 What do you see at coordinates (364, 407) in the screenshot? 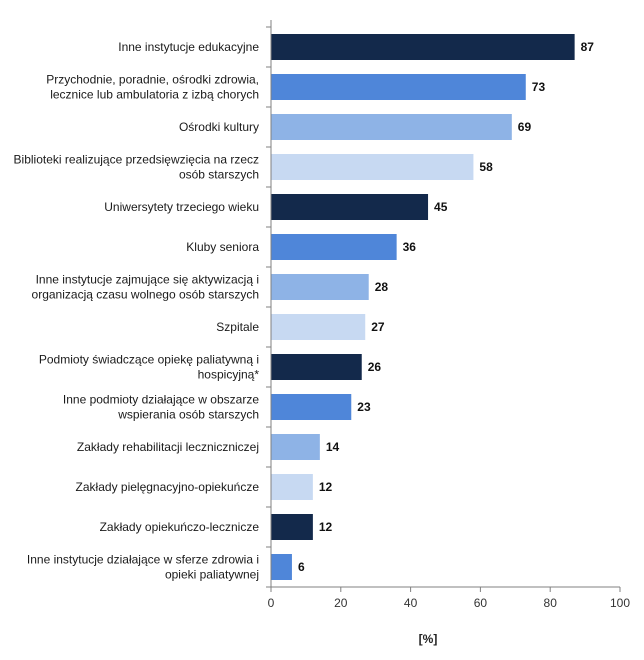
I see `value-label: 23` at bounding box center [364, 407].